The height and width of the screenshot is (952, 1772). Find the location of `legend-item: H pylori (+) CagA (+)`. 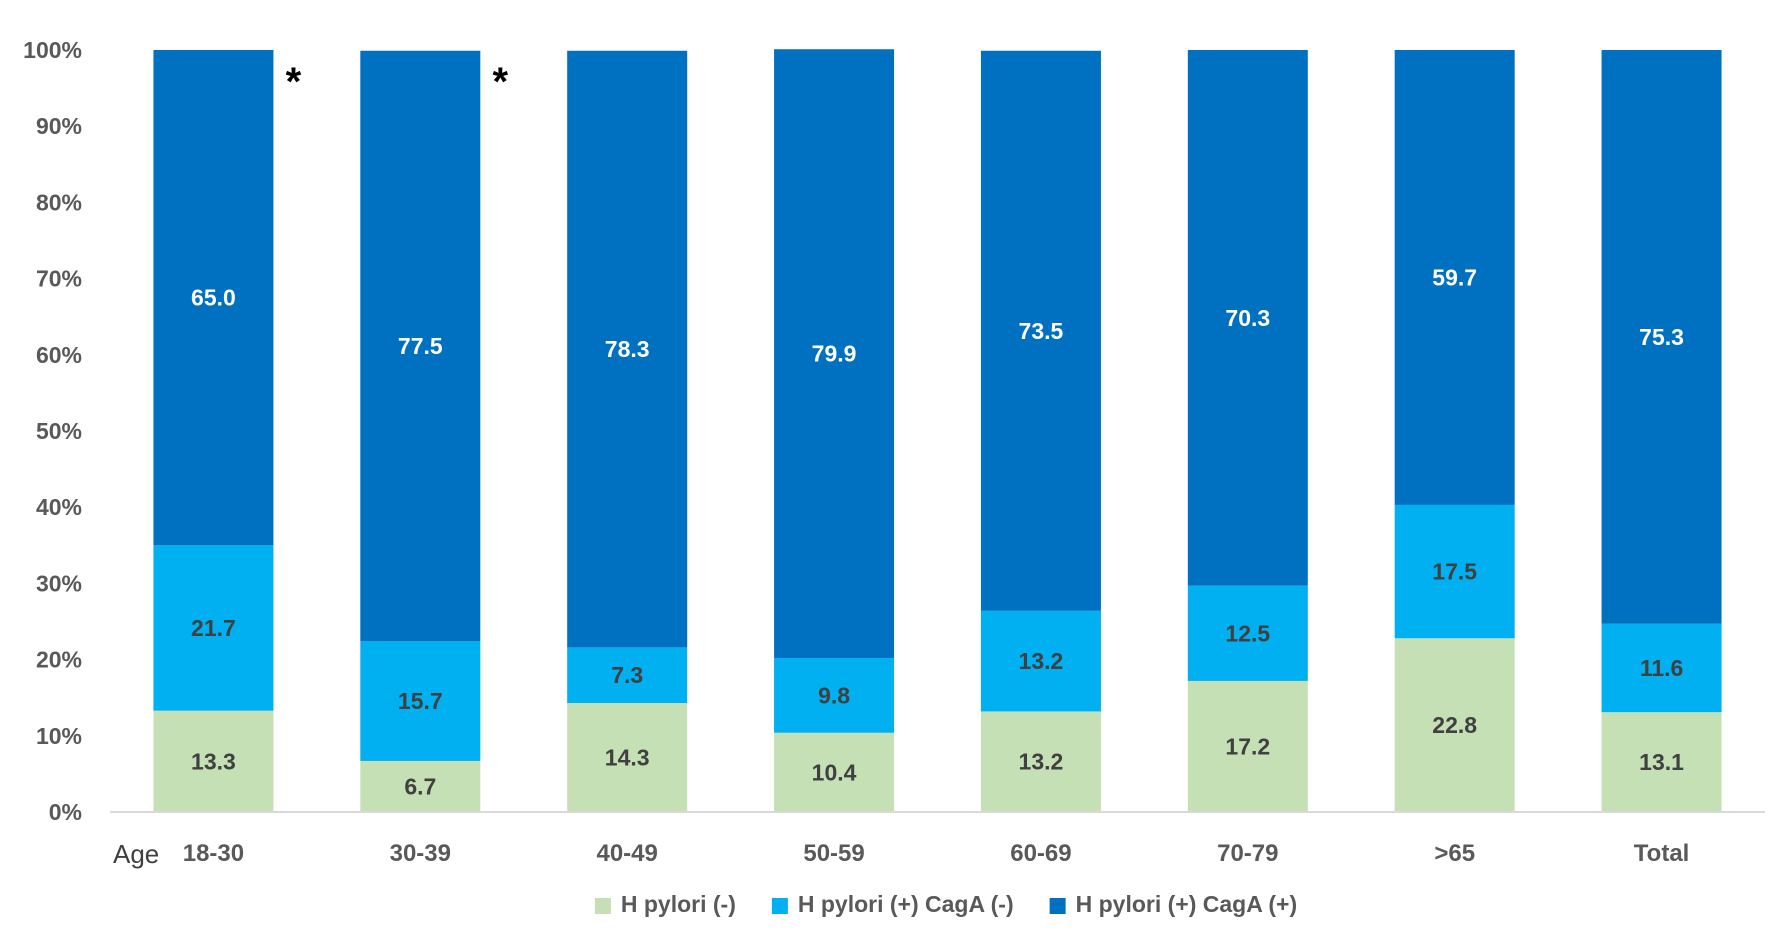

legend-item: H pylori (+) CagA (+) is located at coordinates (1173, 904).